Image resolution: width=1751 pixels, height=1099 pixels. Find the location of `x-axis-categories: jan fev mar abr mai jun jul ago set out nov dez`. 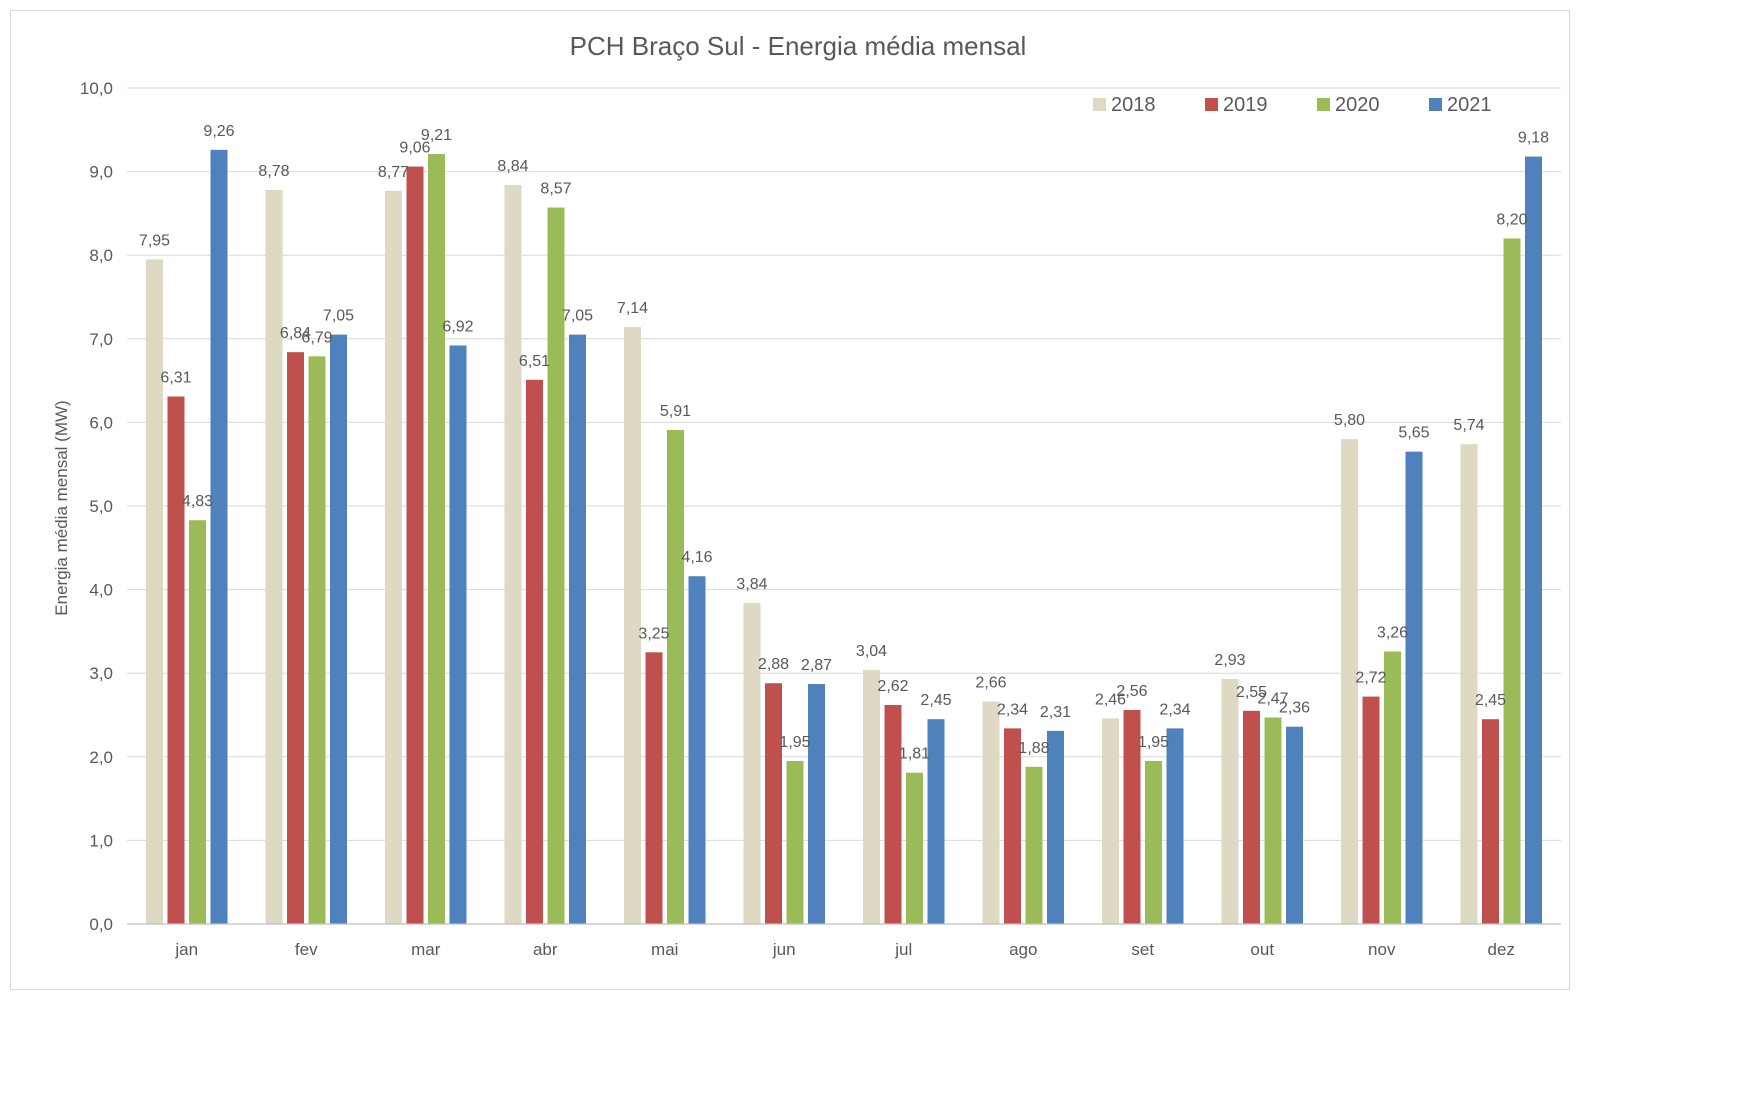

x-axis-categories: jan fev mar abr mai jun jul ago set out nov dez is located at coordinates (844, 949).